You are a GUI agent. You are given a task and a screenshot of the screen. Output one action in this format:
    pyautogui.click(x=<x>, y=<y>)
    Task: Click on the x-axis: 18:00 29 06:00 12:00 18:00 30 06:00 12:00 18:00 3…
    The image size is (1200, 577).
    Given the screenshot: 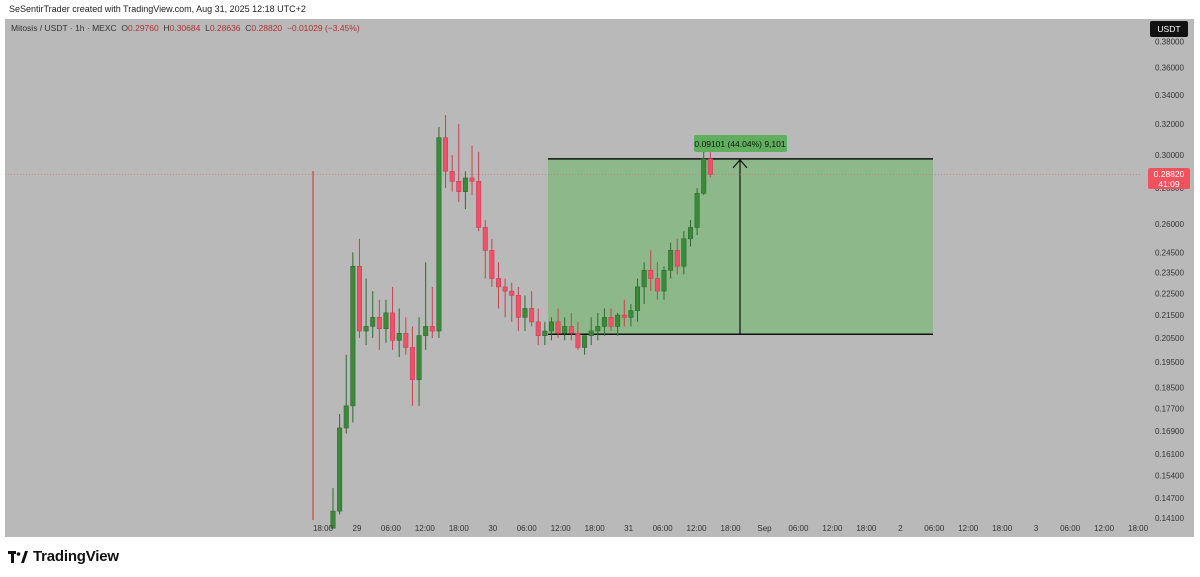 What is the action you would take?
    pyautogui.click(x=731, y=528)
    